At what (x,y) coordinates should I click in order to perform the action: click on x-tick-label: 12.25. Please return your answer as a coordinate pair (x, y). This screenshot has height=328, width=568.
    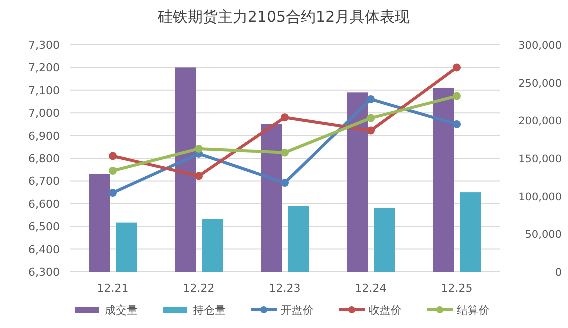
    Looking at the image, I should click on (457, 288).